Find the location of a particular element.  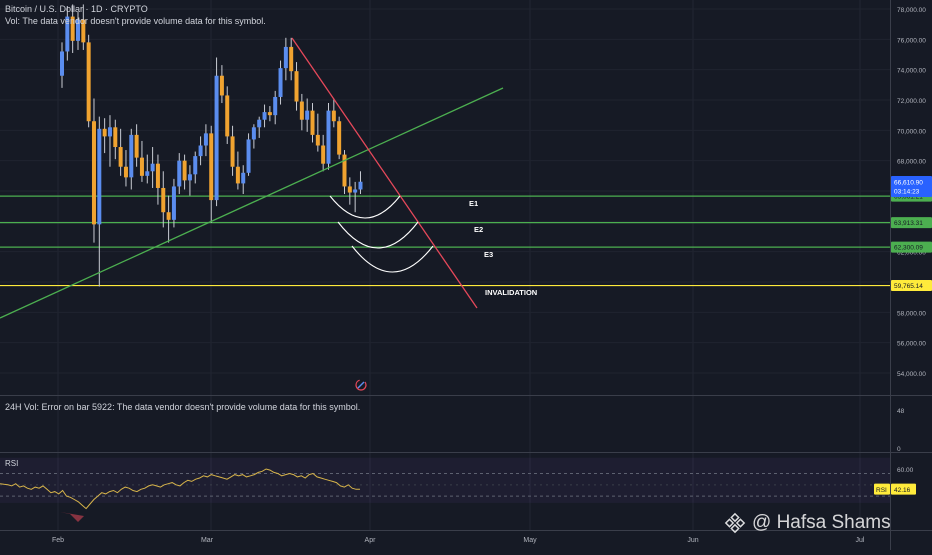

symbol-legend: Bitcoin / U.S. Dollar · 1D · CRYPTO is located at coordinates (76, 9).